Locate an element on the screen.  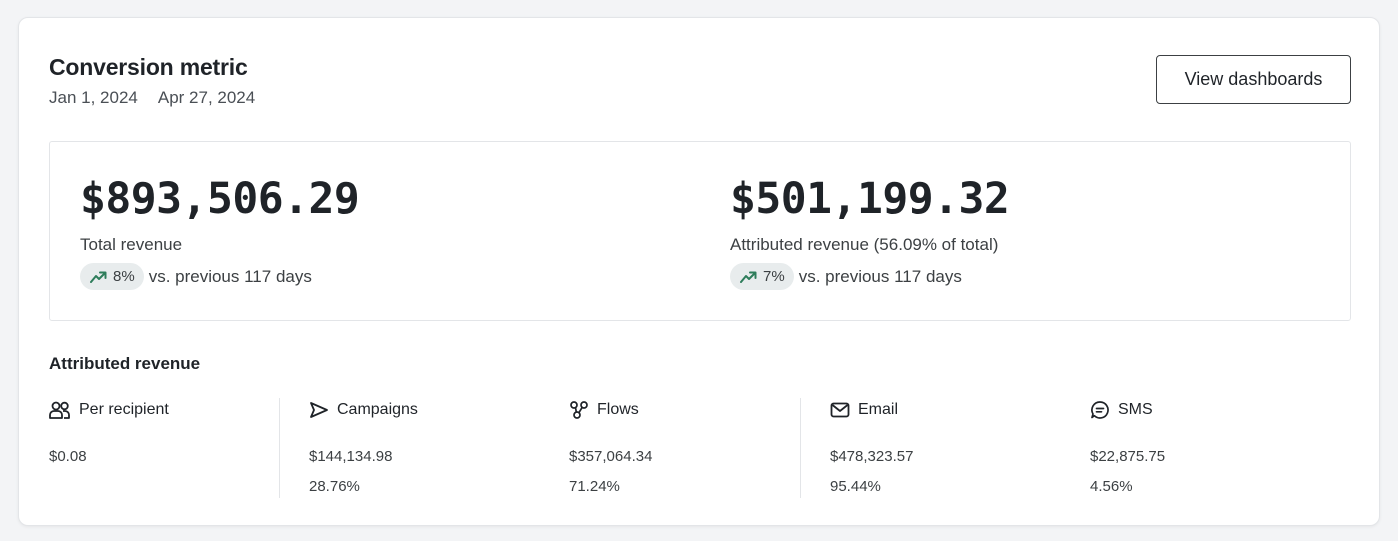
campaigns-percent: 28.76% is located at coordinates (334, 486).